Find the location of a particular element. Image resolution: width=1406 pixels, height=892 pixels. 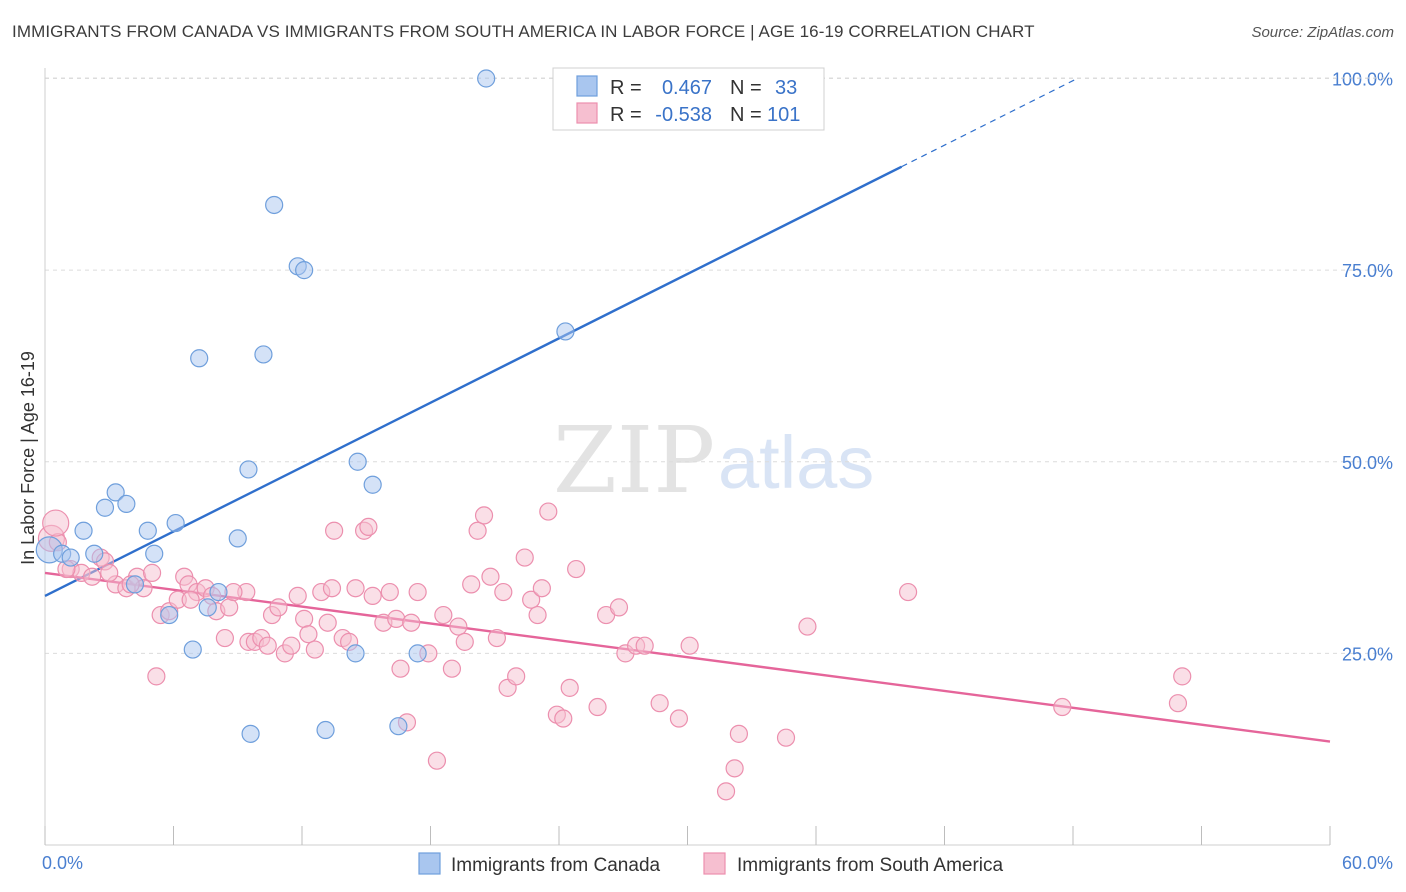

series-legend-swatch-south-america is located at coordinates (714, 863).